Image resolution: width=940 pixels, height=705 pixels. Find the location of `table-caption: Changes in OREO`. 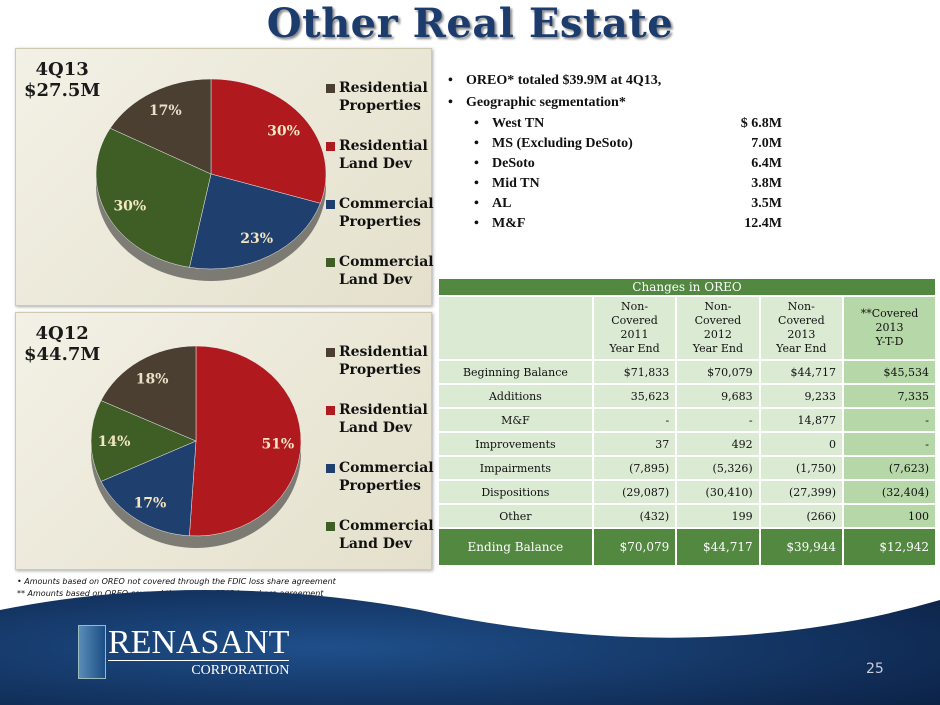

table-caption: Changes in OREO is located at coordinates (687, 287).